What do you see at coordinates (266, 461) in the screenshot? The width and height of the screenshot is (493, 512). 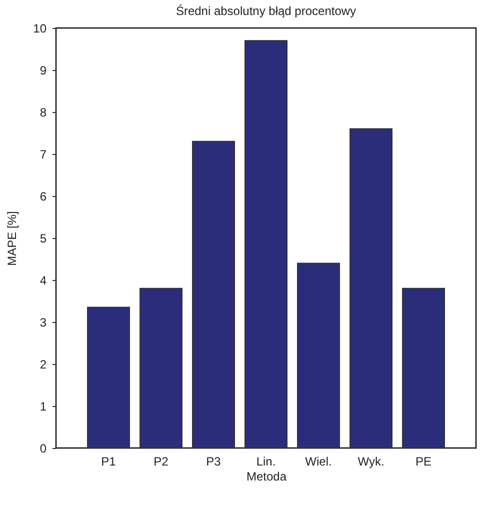 I see `x-tick-label: Lin.` at bounding box center [266, 461].